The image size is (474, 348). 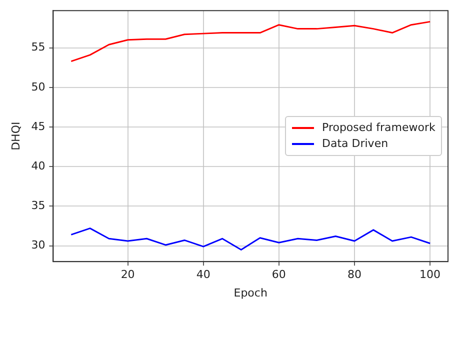 I want to click on x-tick-label: 100, so click(x=430, y=275).